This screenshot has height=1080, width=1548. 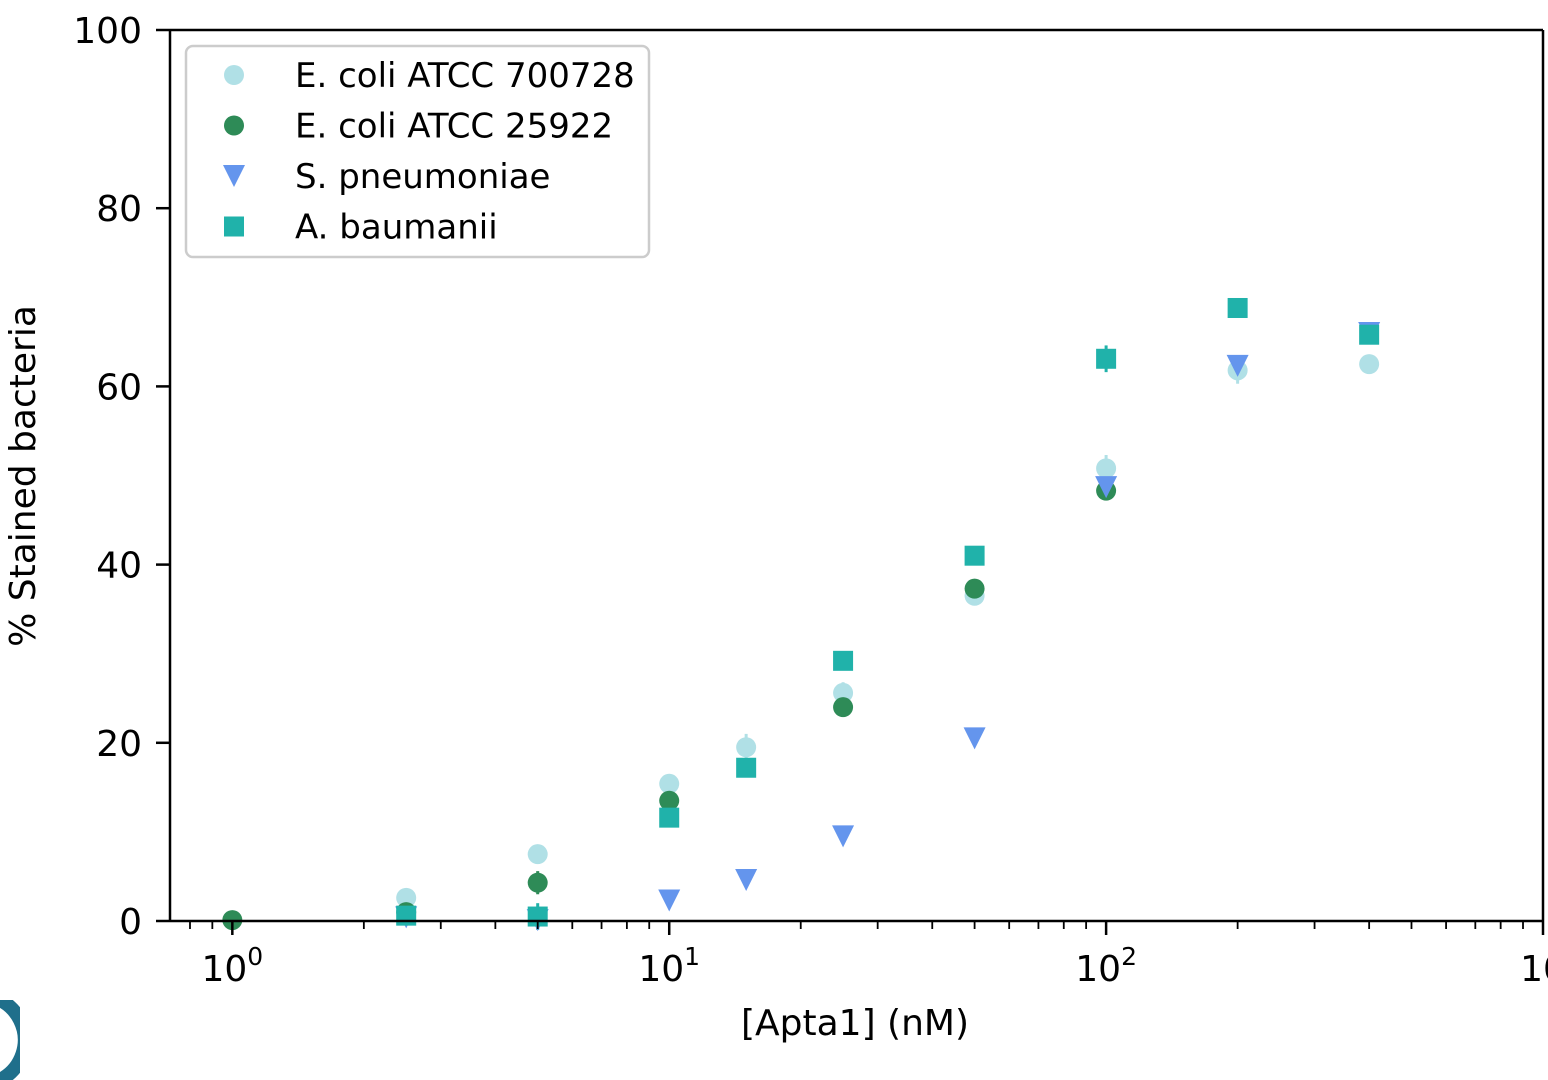 I want to click on x-tick-label: 10⁰, so click(x=232, y=966).